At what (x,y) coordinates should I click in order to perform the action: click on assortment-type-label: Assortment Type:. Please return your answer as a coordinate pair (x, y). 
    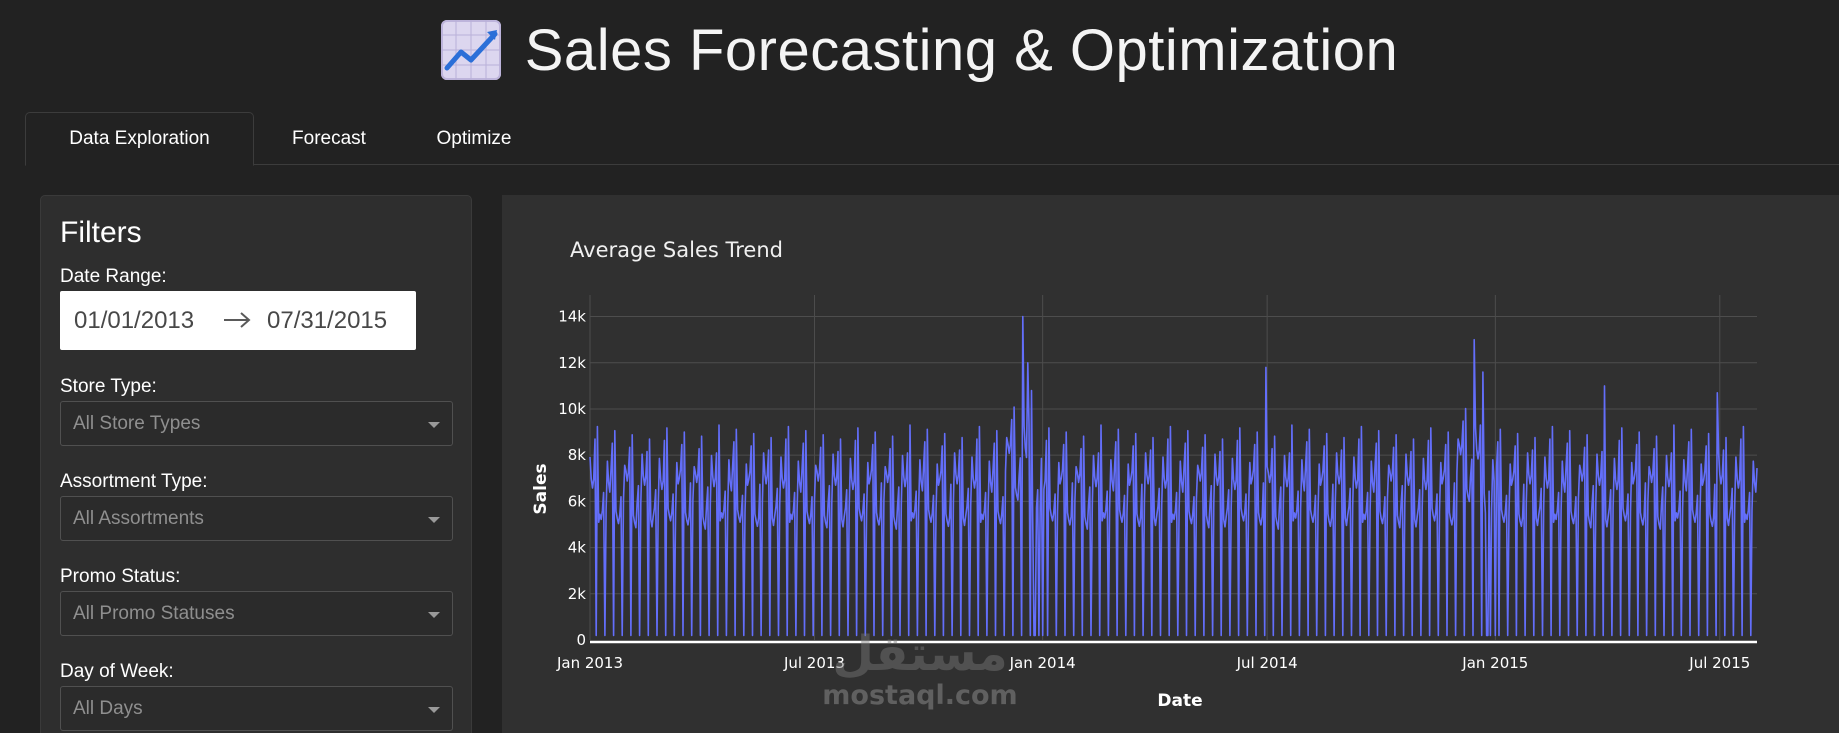
    Looking at the image, I should click on (134, 481).